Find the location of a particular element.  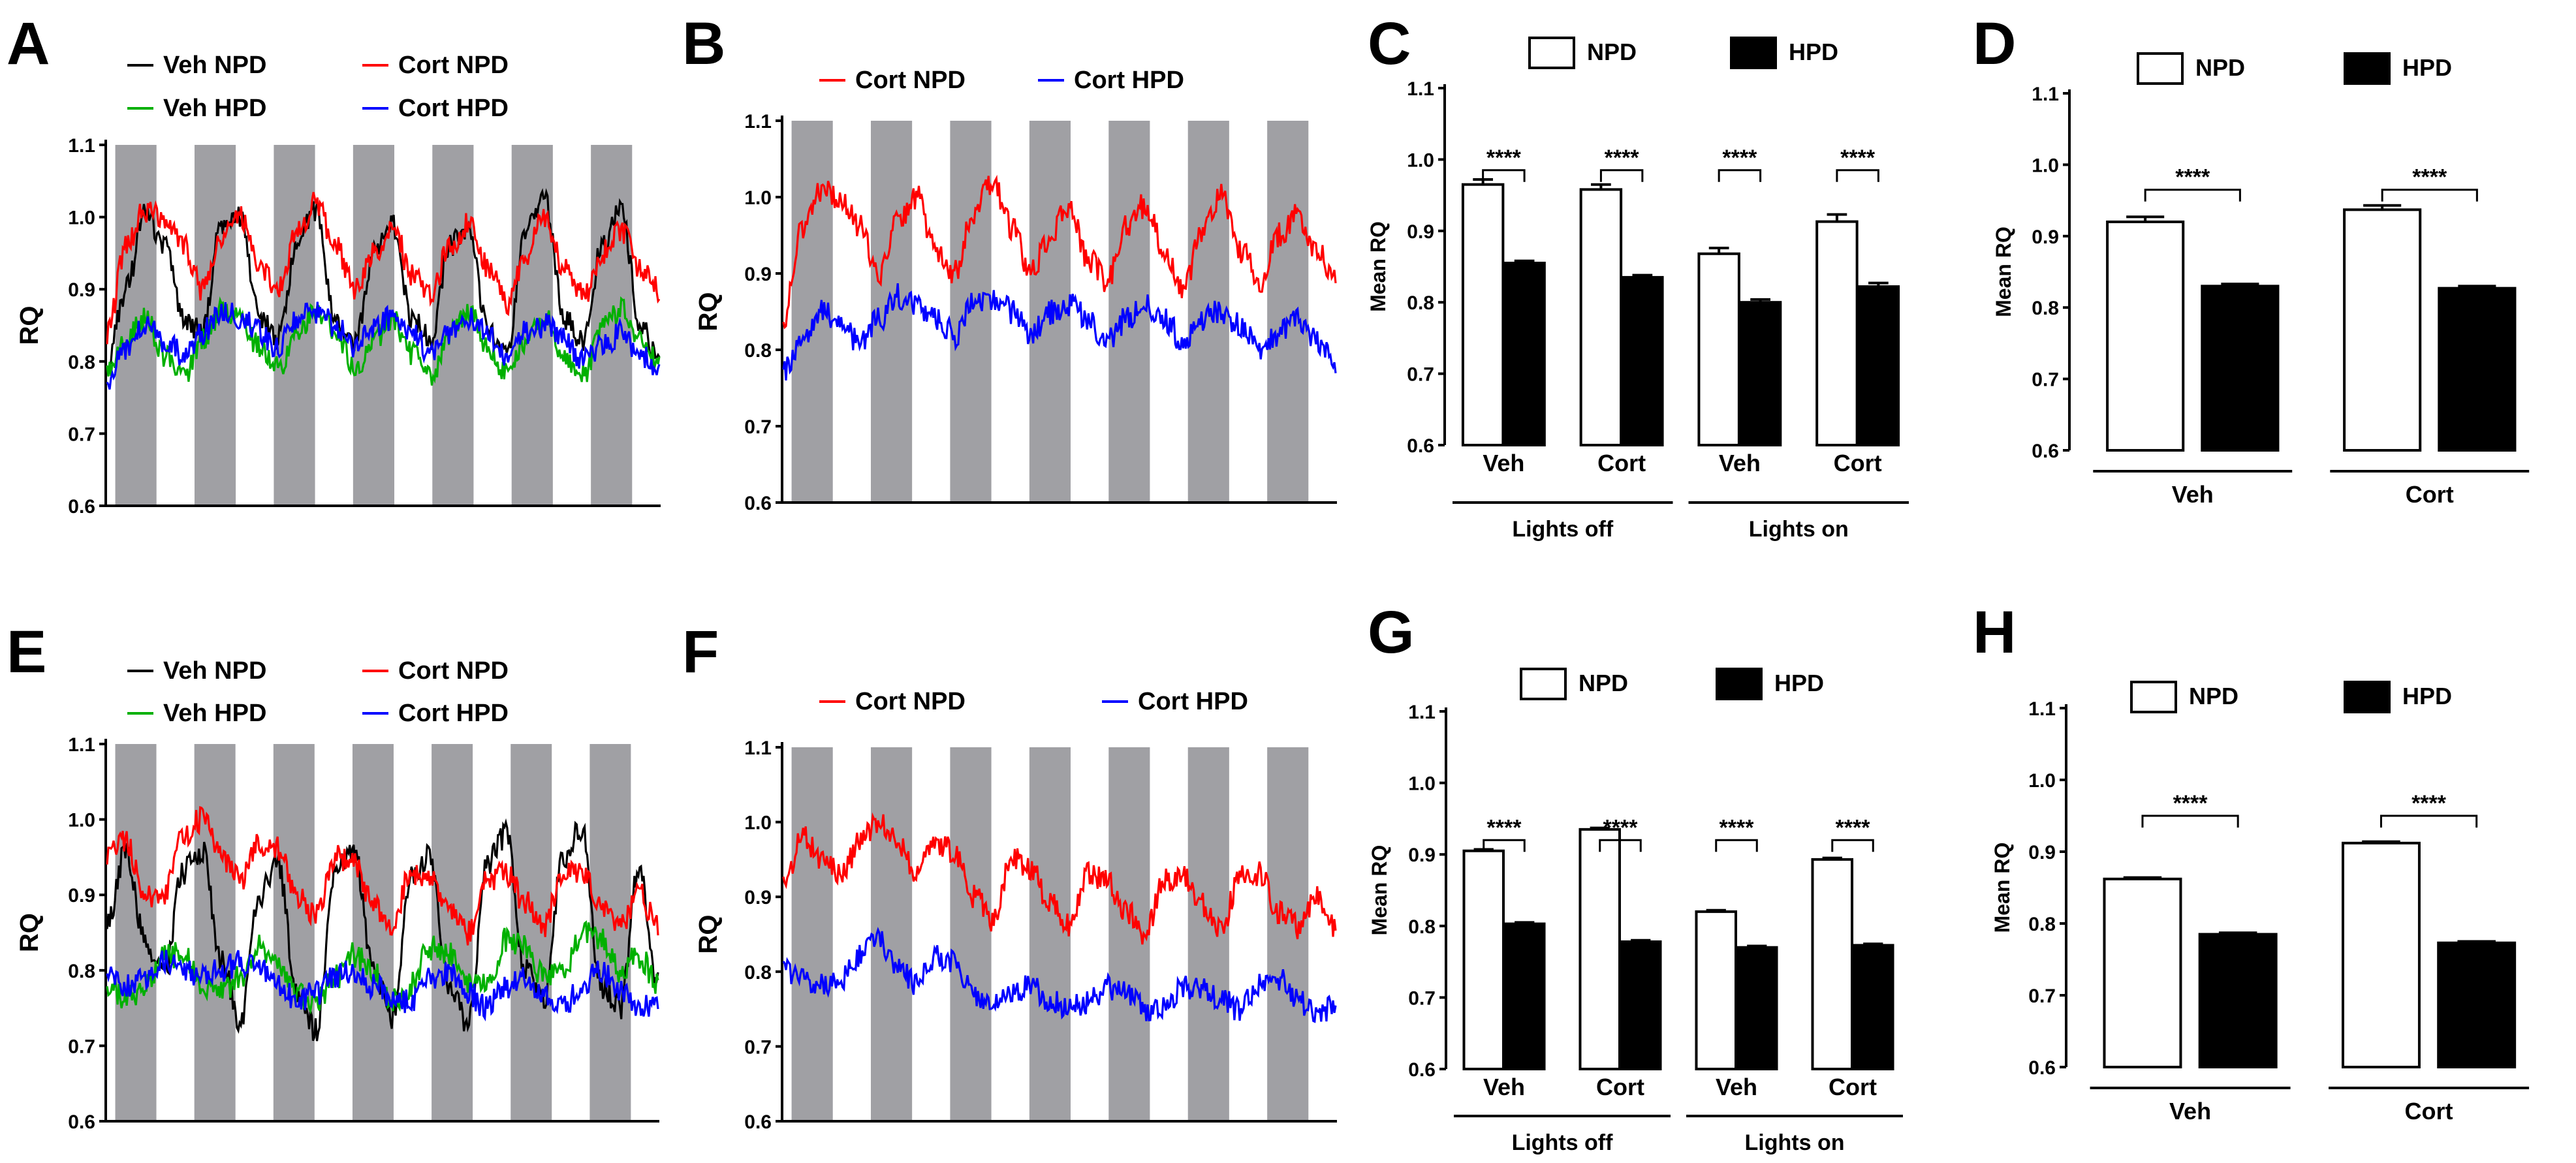

panel-b-chart: 0.6 0.7 0.8 0.9 1.0 1.1 RQ Cort NPD Cort HPD is located at coordinates (1015, 290).